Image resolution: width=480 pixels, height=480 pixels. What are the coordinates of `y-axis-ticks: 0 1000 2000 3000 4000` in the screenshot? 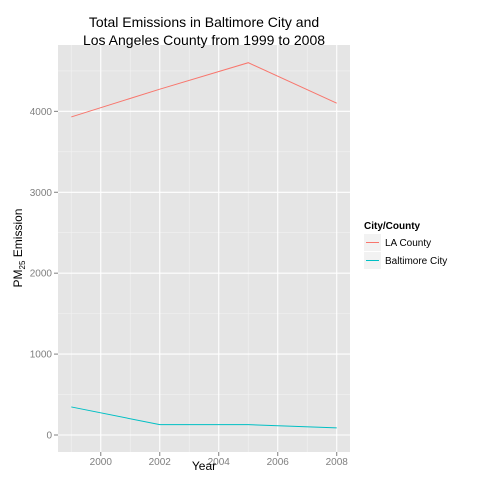 It's located at (44, 274).